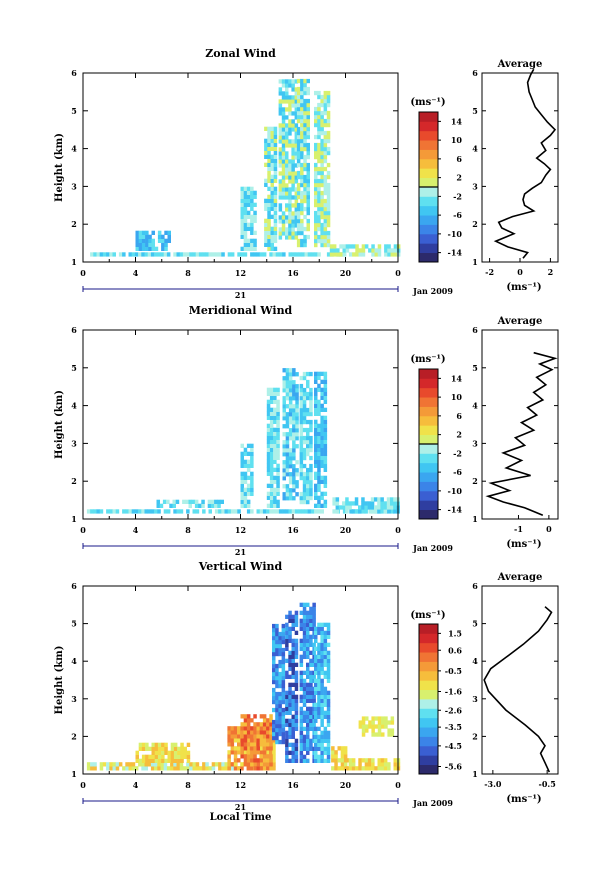  Describe the element at coordinates (240, 552) in the screenshot. I see `day-label: 21` at that location.